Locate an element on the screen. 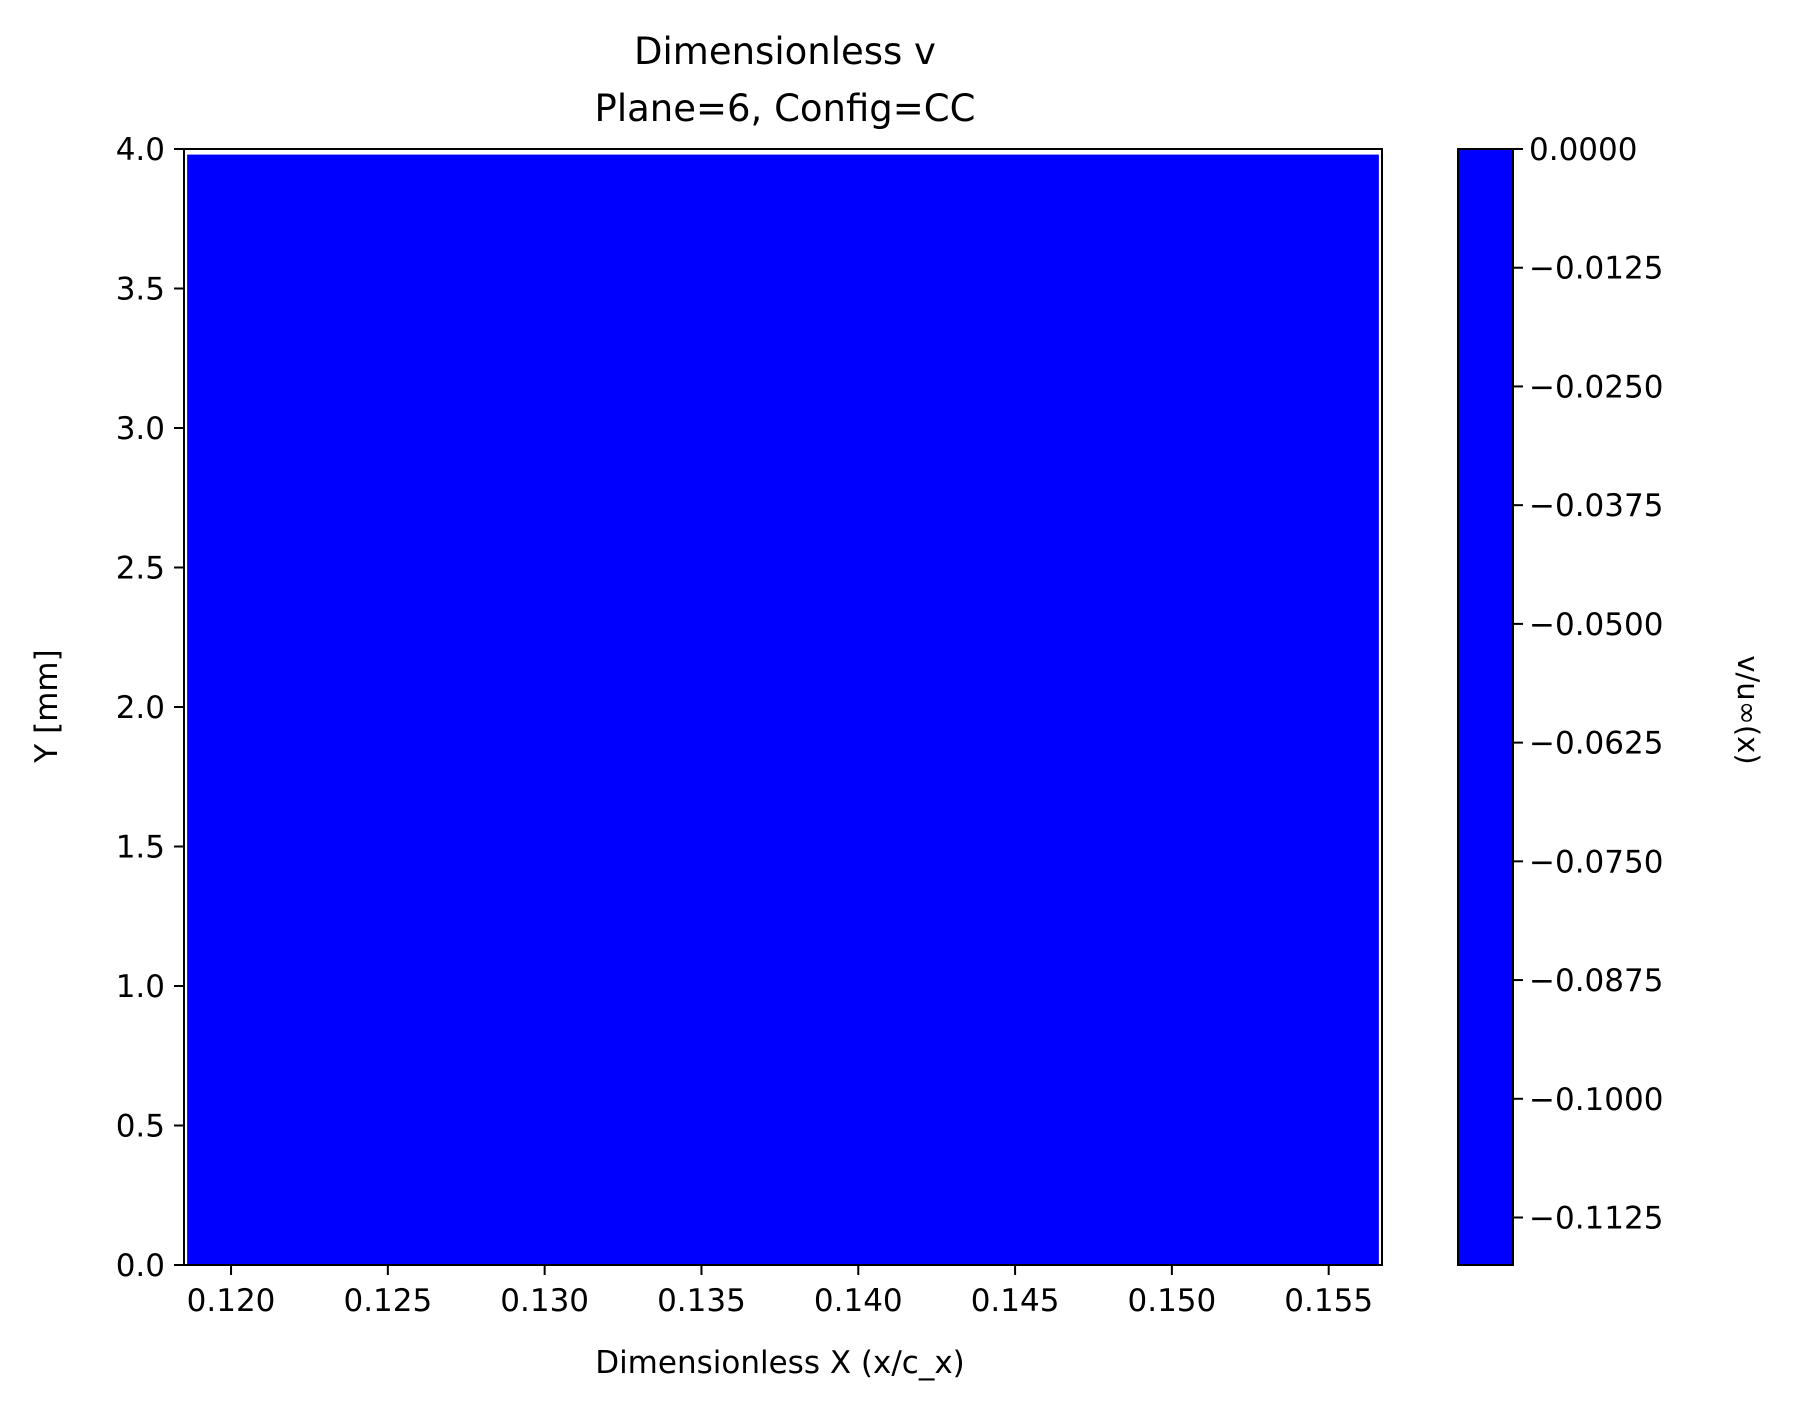 The height and width of the screenshot is (1418, 1802). y-axis: 0.0 0.5 1.0 1.5 2.0 2.5 3.0 3.5 4.0 is located at coordinates (150, 708).